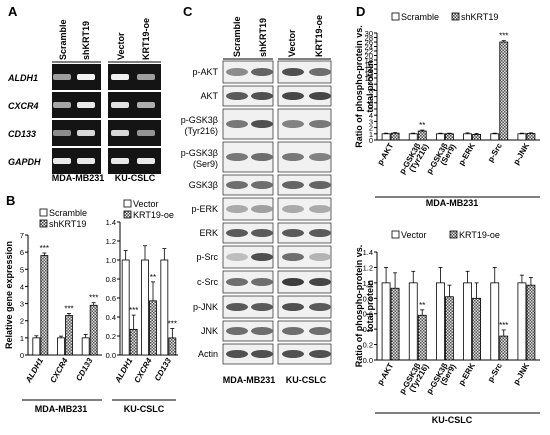  I want to click on bar-vector-p-gsk3-tyr216, so click(413, 321).